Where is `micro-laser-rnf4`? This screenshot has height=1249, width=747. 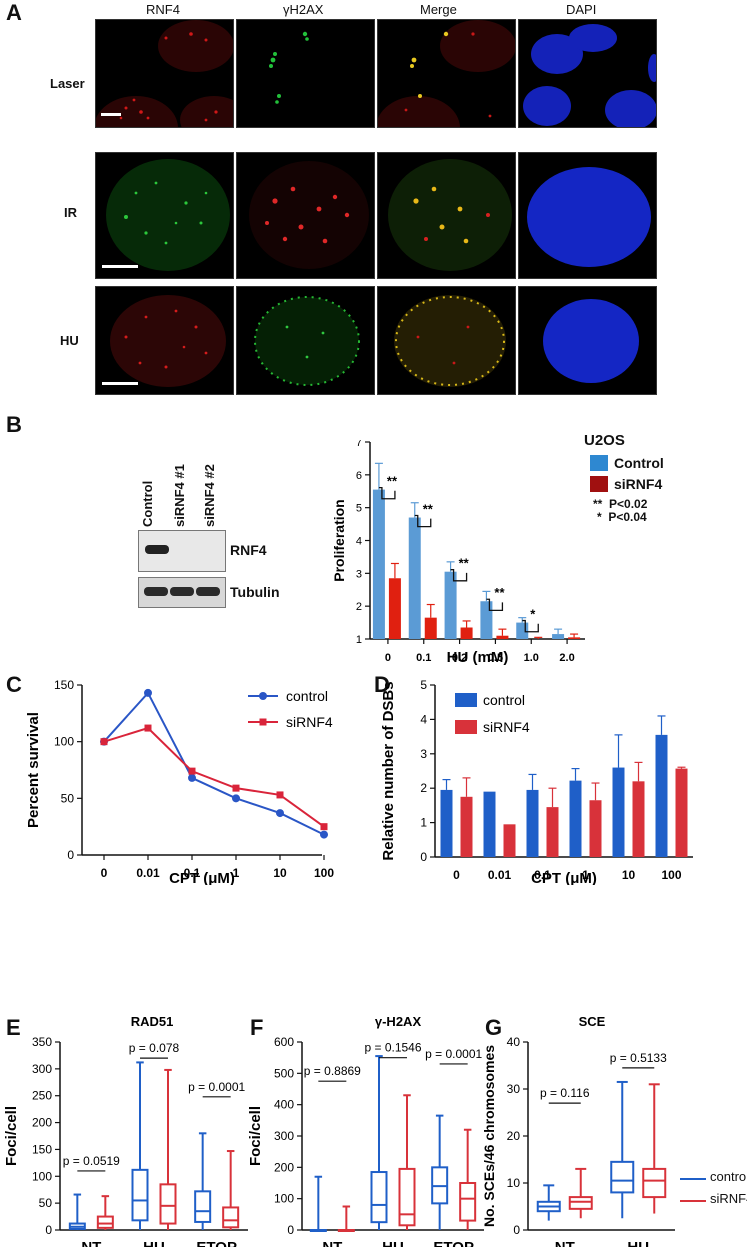 micro-laser-rnf4 is located at coordinates (164, 73).